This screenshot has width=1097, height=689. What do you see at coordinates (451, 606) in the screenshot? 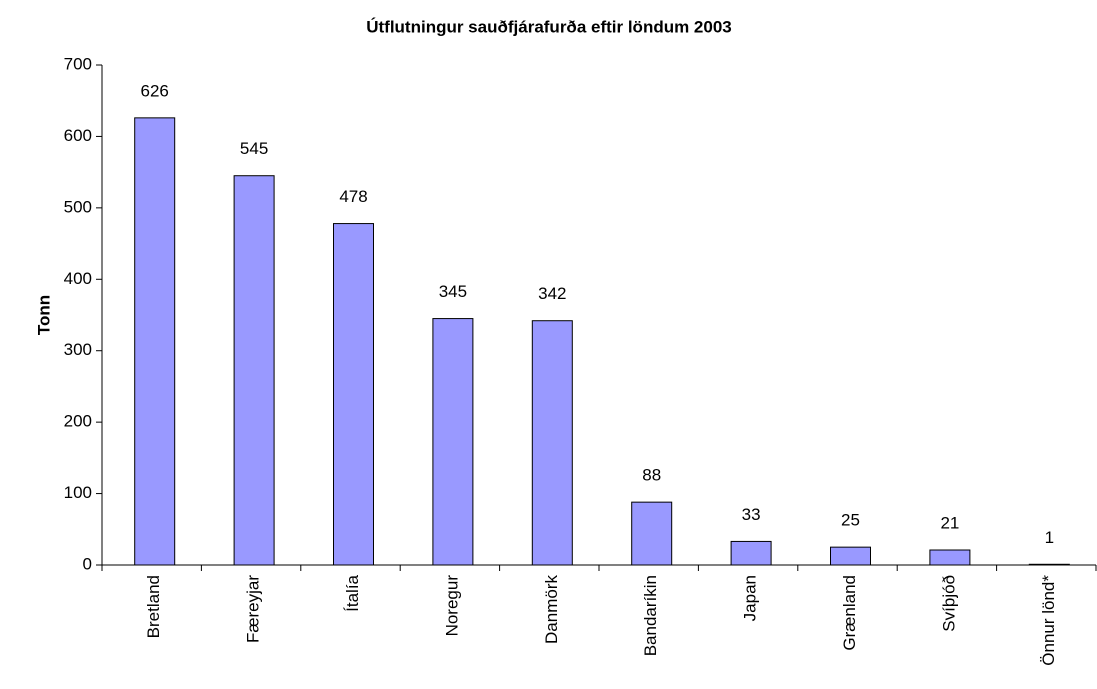
I see `x-tick-label: Noregur` at bounding box center [451, 606].